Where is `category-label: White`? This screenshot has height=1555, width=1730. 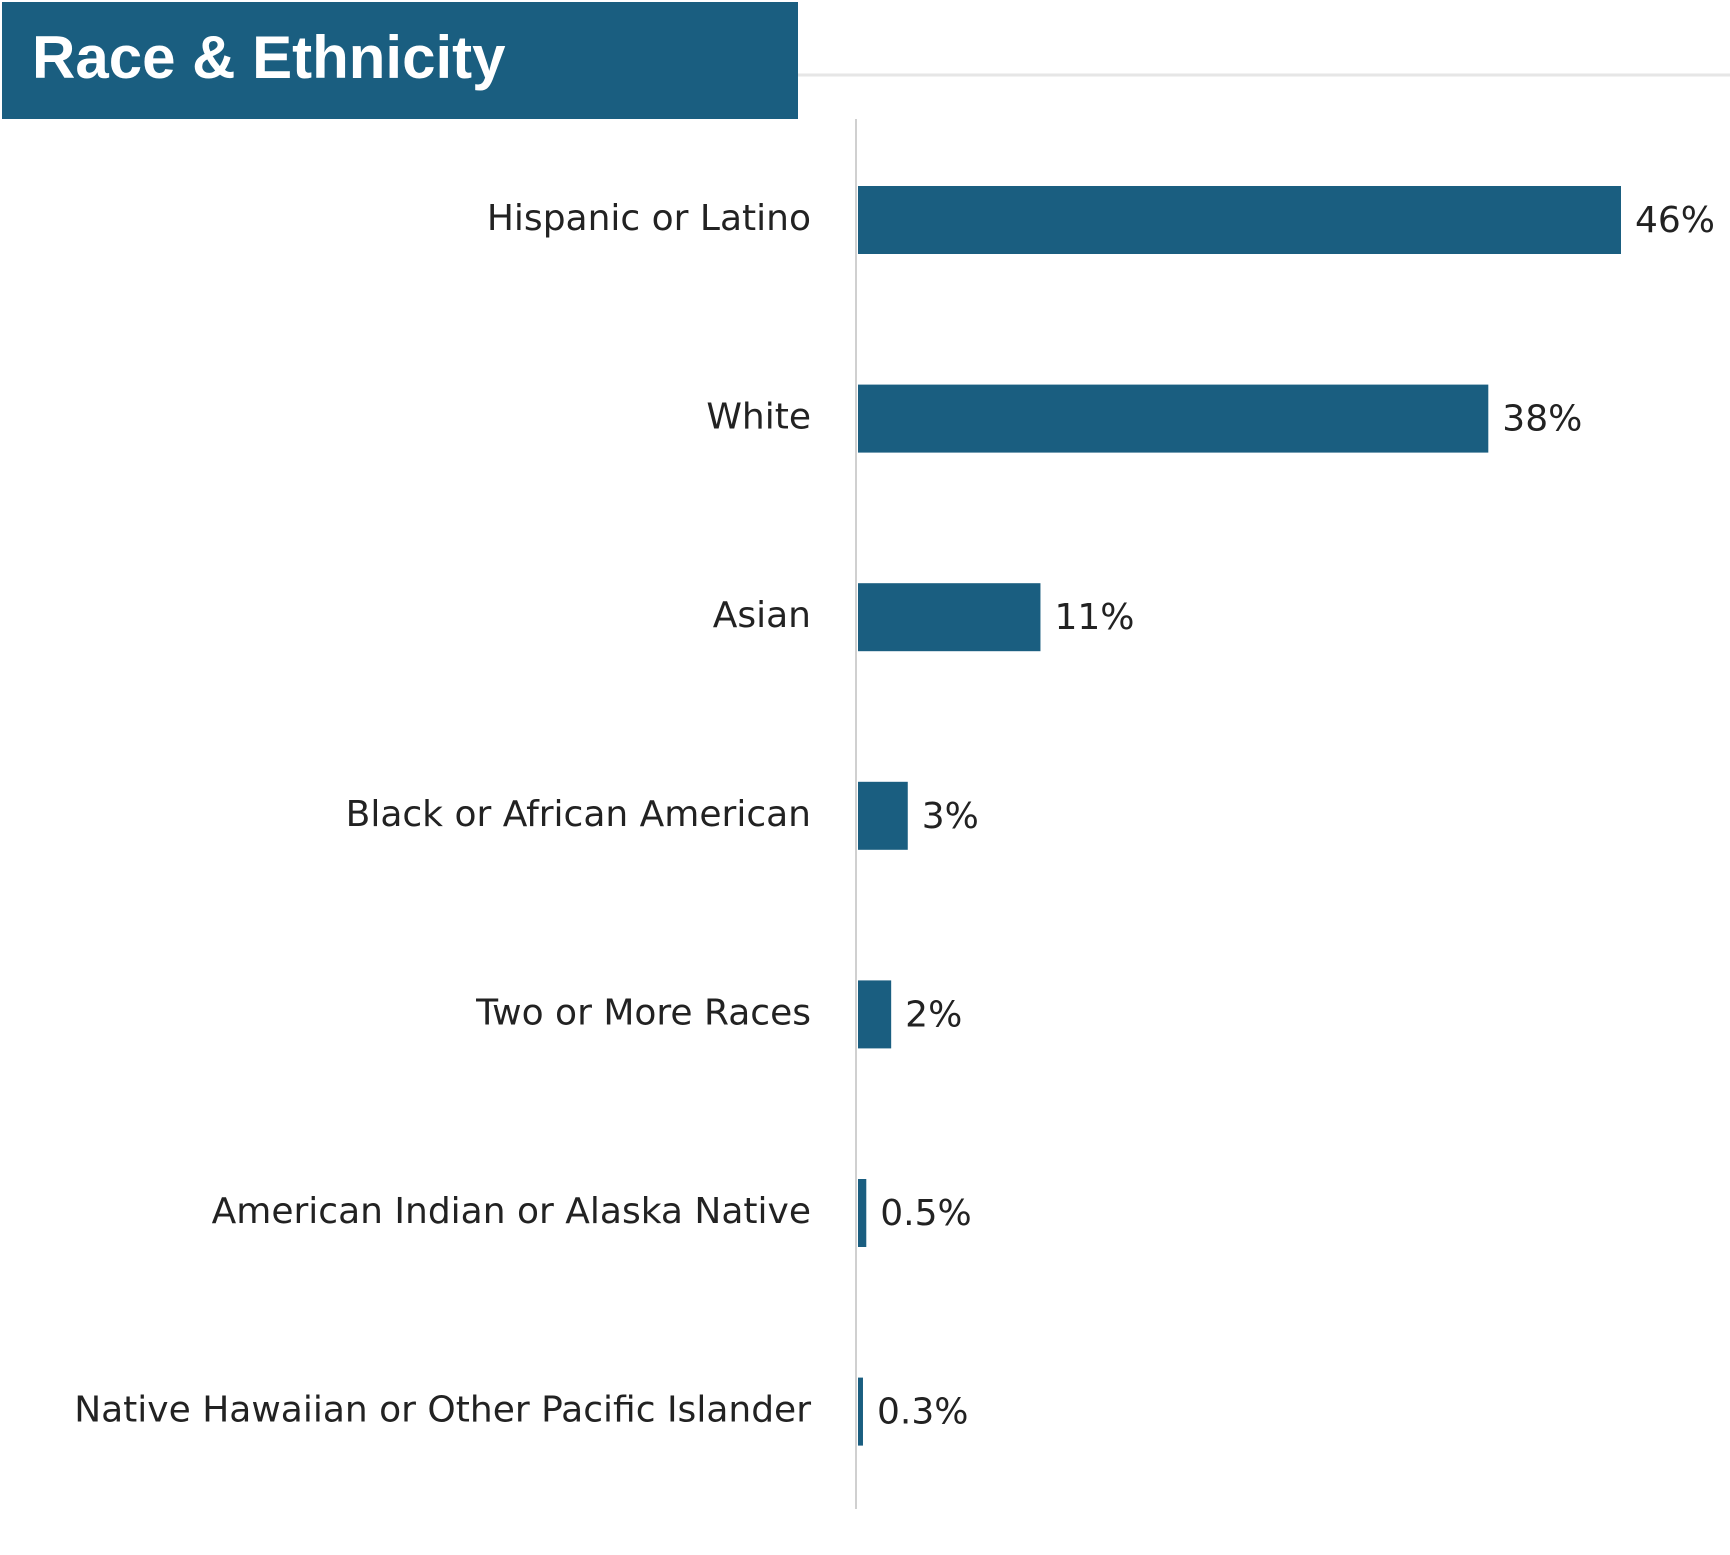
category-label: White is located at coordinates (758, 417).